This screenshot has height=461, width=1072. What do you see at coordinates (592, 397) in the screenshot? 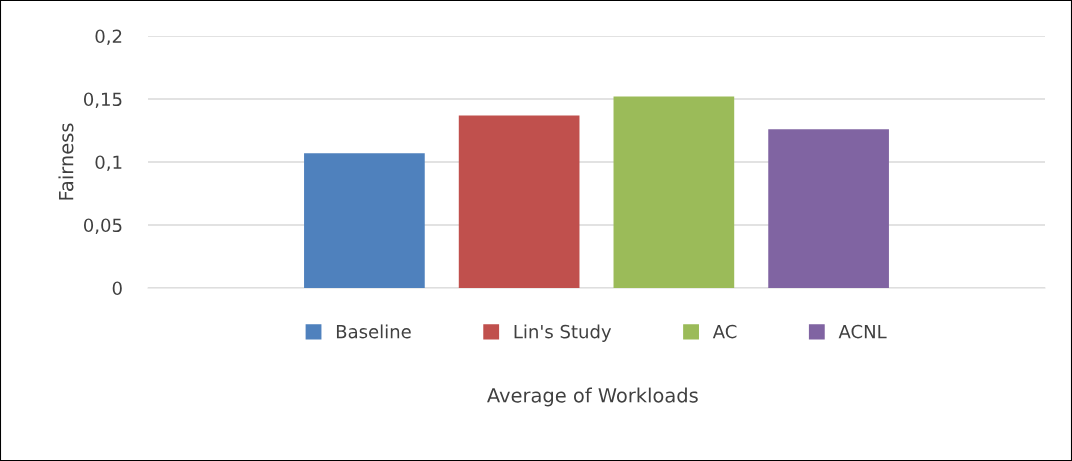
I see `text: Average of Workloads` at bounding box center [592, 397].